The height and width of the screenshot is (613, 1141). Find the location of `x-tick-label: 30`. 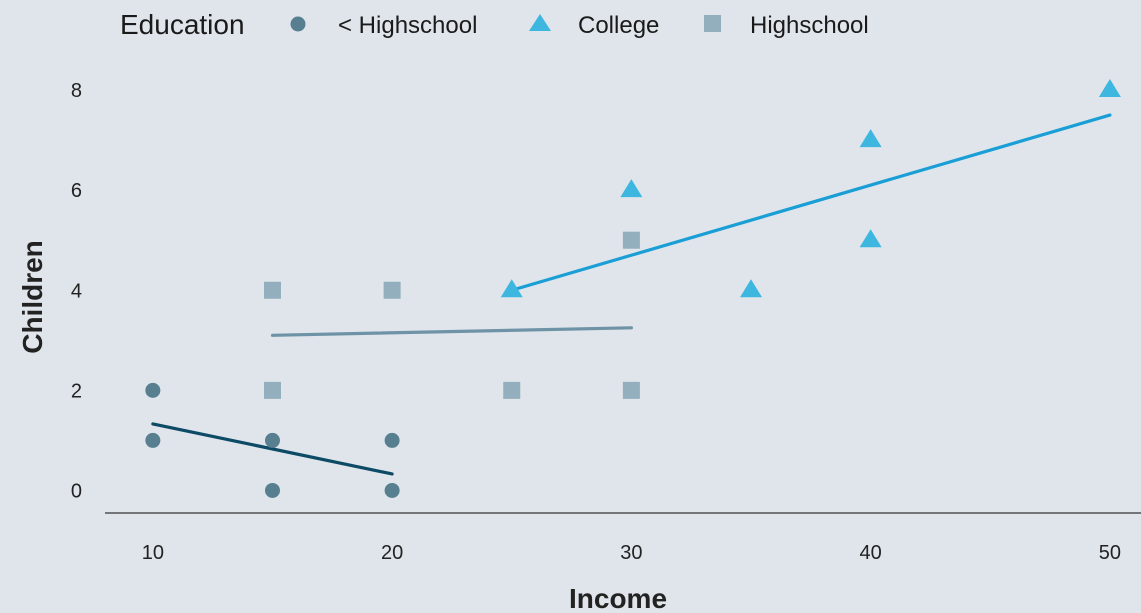

x-tick-label: 30 is located at coordinates (631, 553).